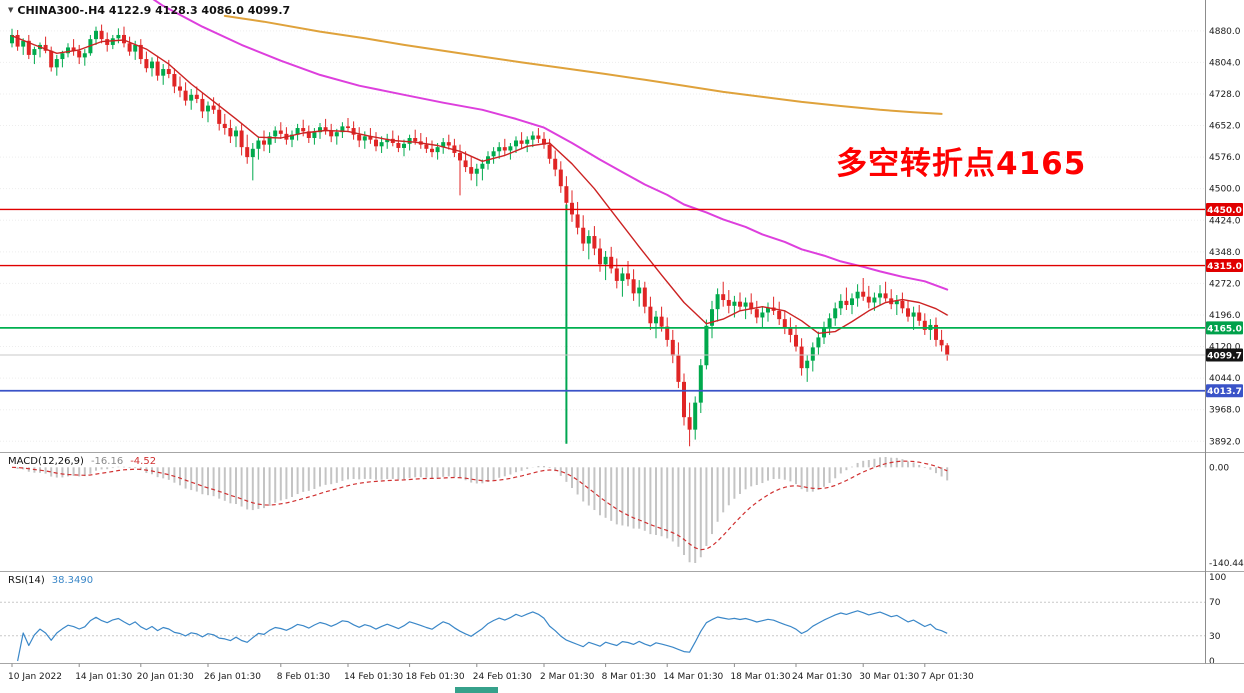  What do you see at coordinates (567, 677) in the screenshot?
I see `time-tick-label: 2 Mar 01:30` at bounding box center [567, 677].